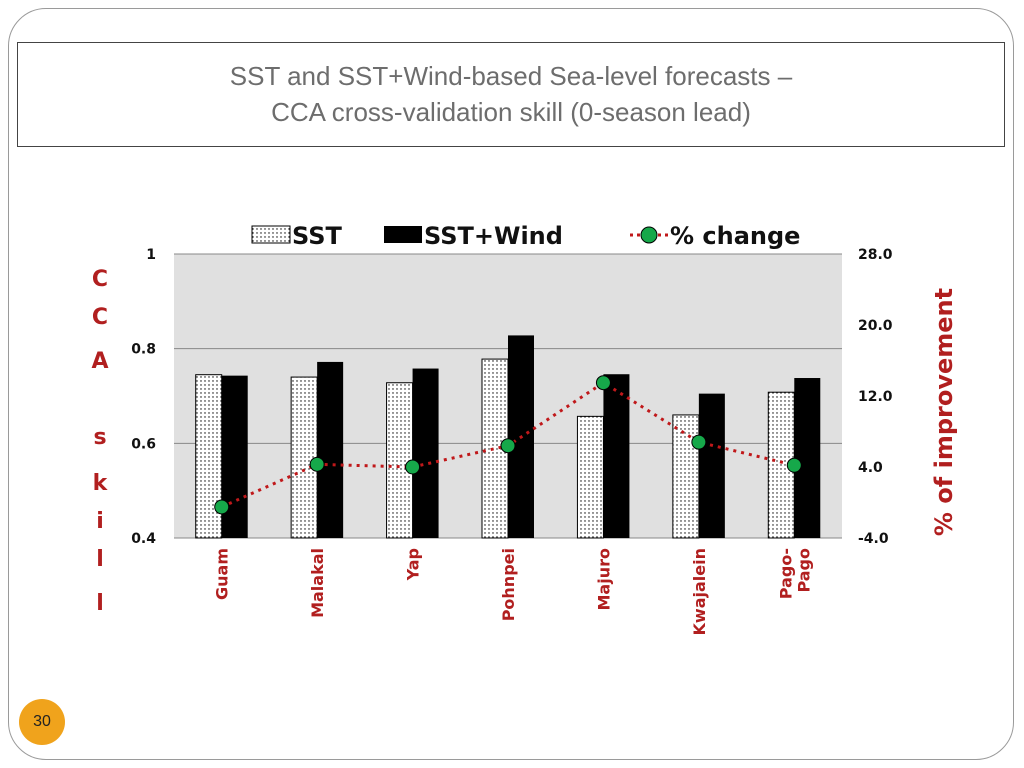  What do you see at coordinates (425, 453) in the screenshot?
I see `bar-sst-wind-yap` at bounding box center [425, 453].